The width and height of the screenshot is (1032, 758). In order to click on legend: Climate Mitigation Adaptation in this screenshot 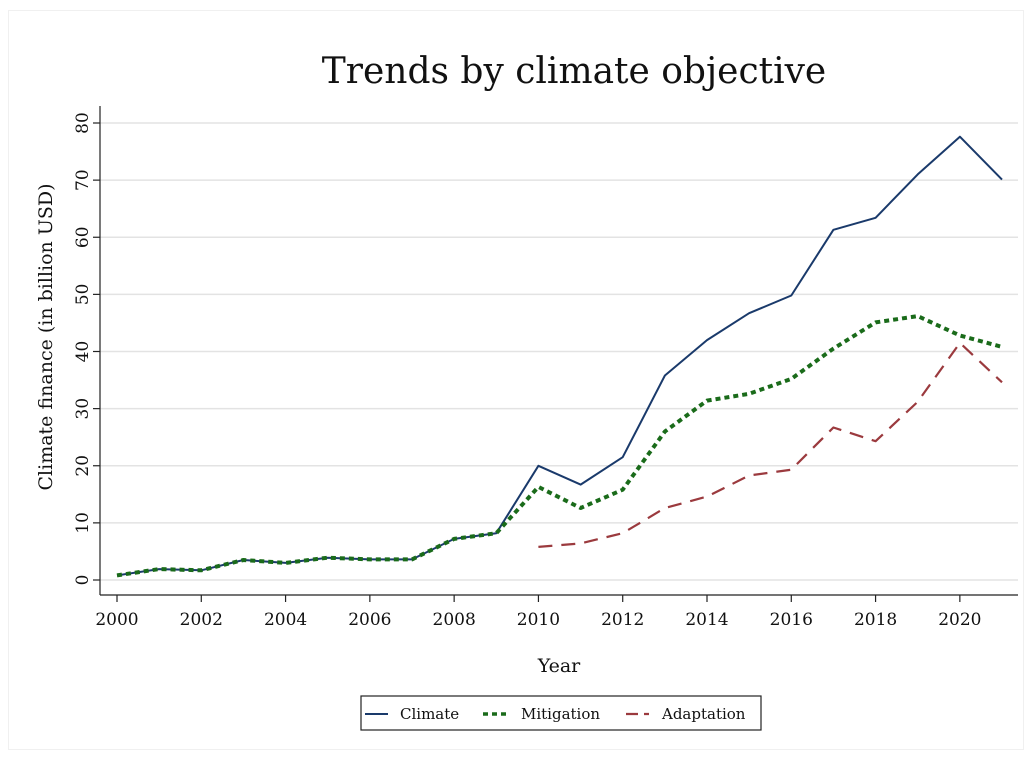, I will do `click(561, 713)`.